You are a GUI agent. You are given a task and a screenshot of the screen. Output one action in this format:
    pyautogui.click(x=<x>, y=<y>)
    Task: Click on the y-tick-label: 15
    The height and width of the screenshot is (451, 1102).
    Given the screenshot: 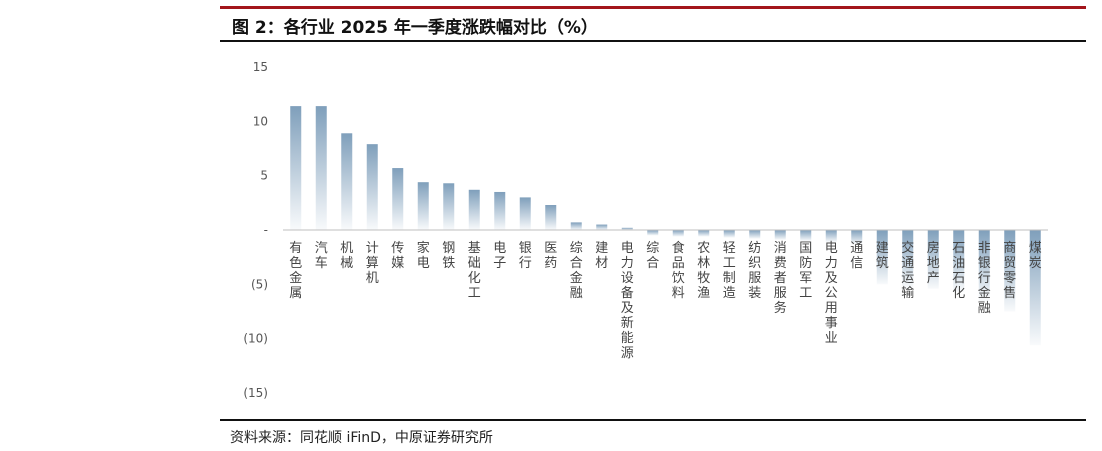 What is the action you would take?
    pyautogui.click(x=260, y=67)
    